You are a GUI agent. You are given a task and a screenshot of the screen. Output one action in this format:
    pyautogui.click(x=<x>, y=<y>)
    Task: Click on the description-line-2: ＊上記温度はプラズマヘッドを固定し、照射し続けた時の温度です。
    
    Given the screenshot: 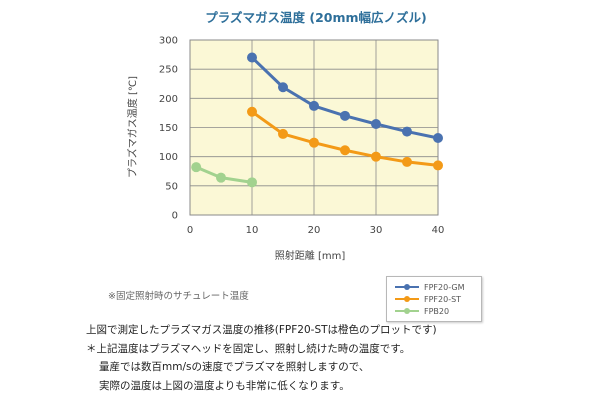 What is the action you would take?
    pyautogui.click(x=248, y=348)
    